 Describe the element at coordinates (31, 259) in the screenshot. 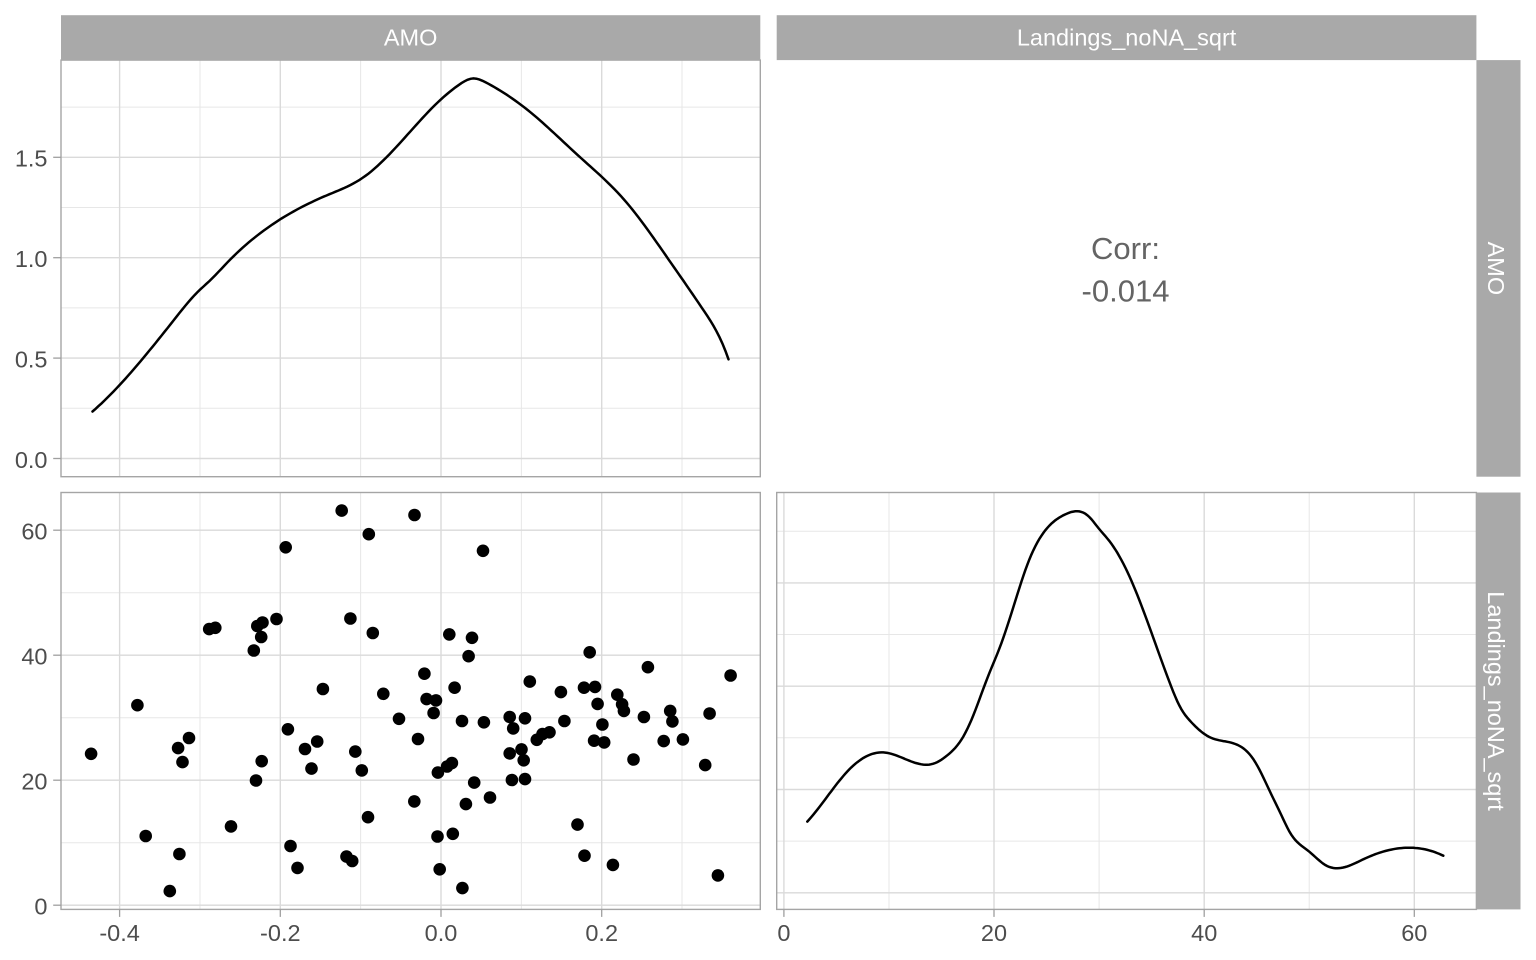

I see `svg-text: 1.0` at that location.